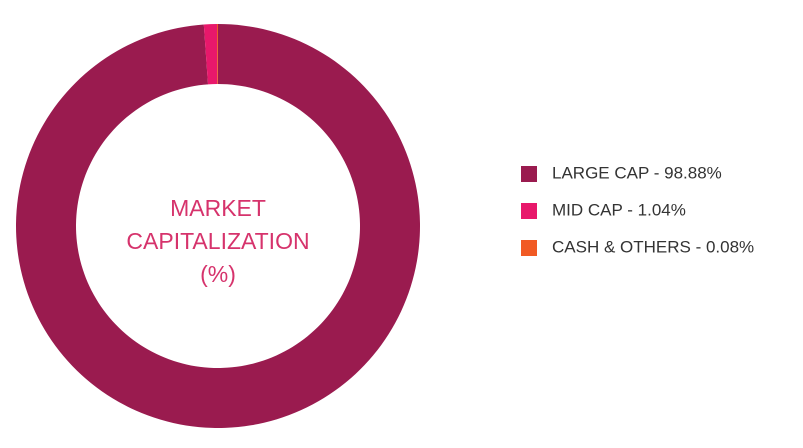 The height and width of the screenshot is (448, 803). Describe the element at coordinates (619, 209) in the screenshot. I see `legend-label: MID CAP - 1.04%` at that location.